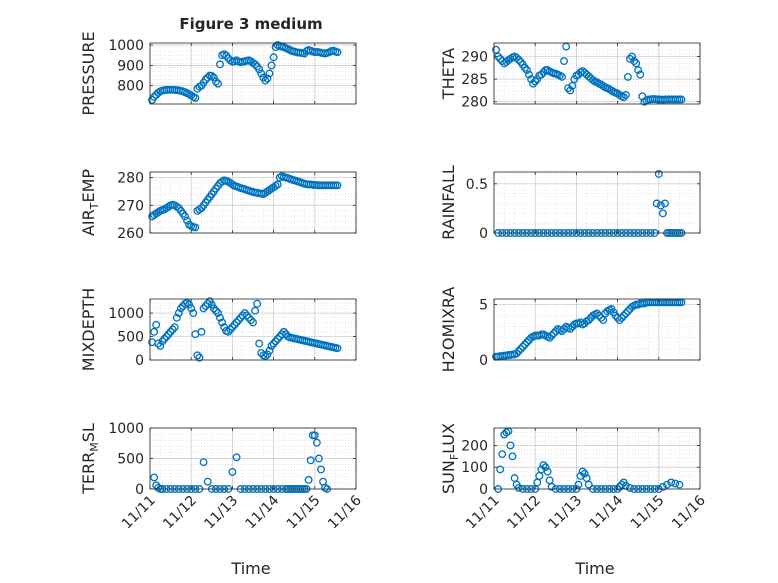  Describe the element at coordinates (474, 103) in the screenshot. I see `y-tick-label: 280` at that location.